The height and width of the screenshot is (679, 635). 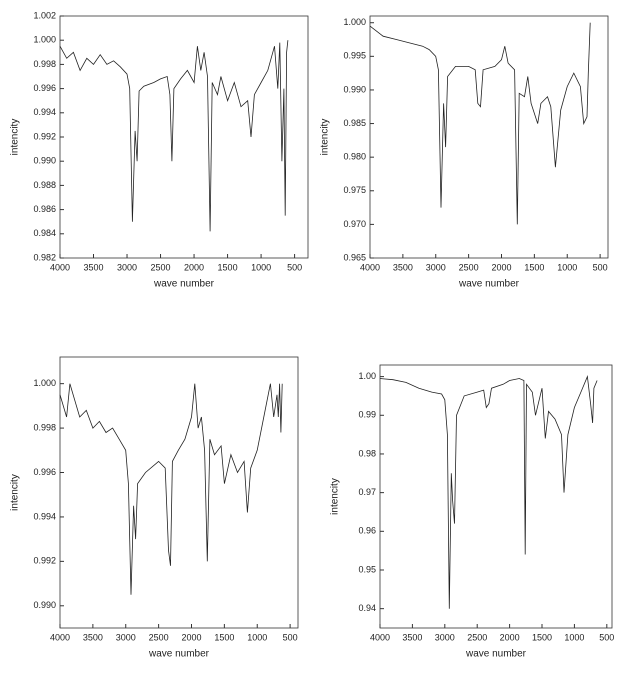 What do you see at coordinates (44, 209) in the screenshot?
I see `y-tick-label: 0.986` at bounding box center [44, 209].